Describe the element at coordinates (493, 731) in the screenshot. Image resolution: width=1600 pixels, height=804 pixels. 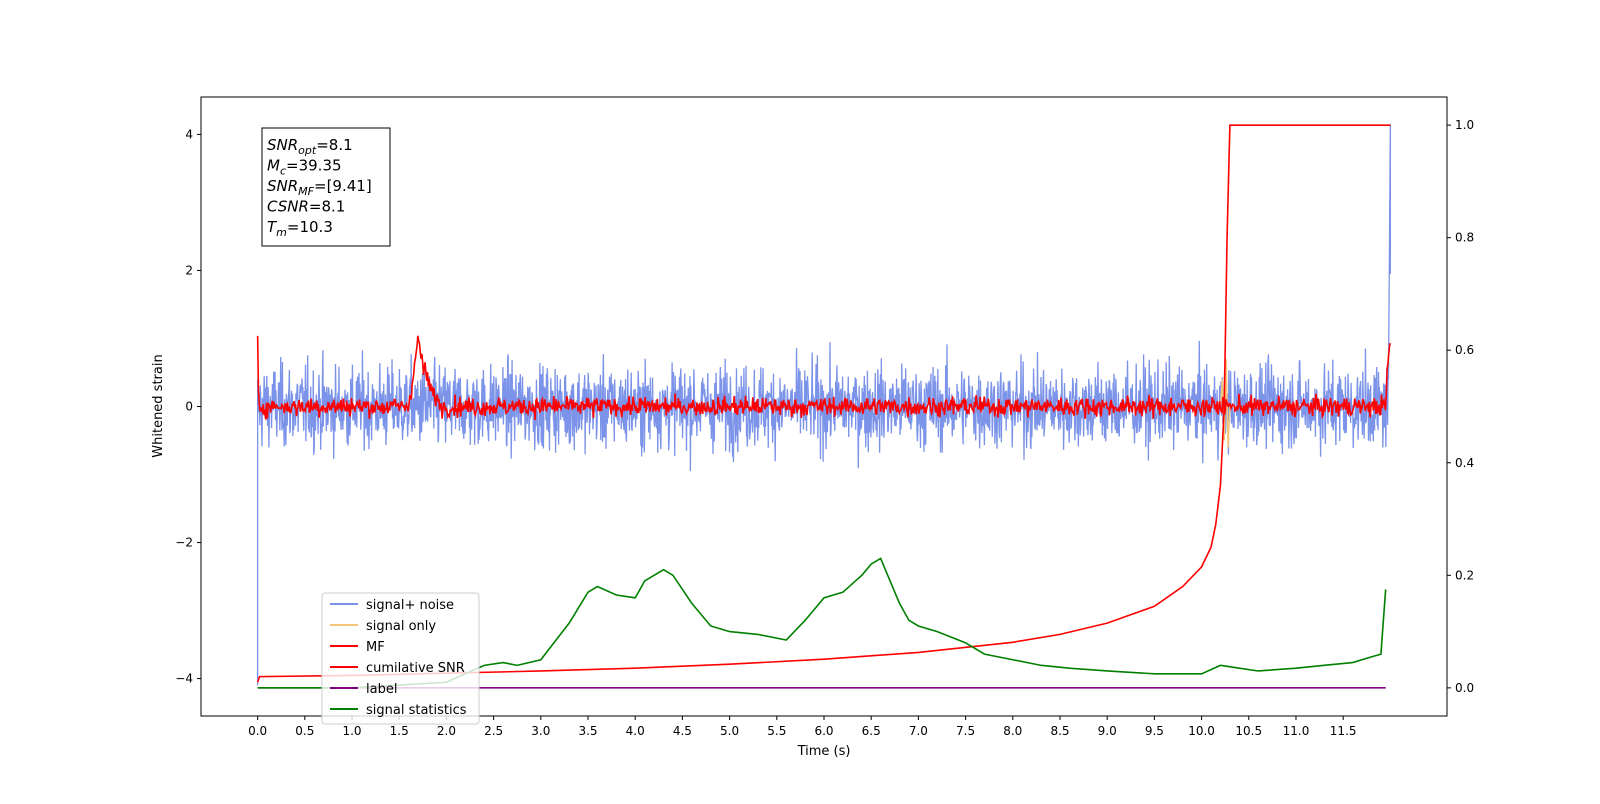
I see `x-tick-label: 2.5` at that location.